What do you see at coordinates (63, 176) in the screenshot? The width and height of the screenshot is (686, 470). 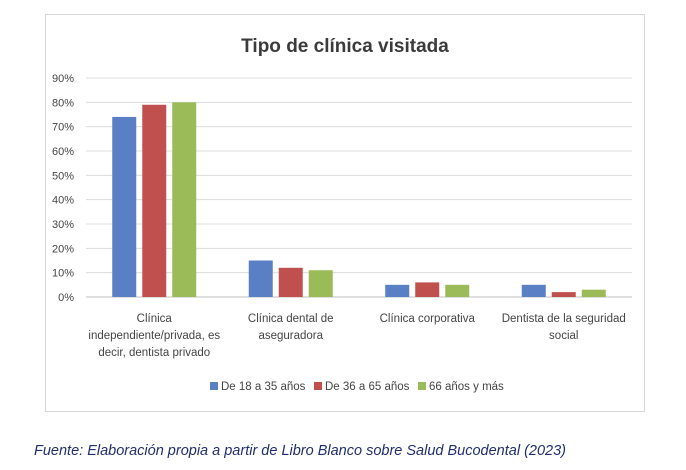 I see `y-tick-label: 50%` at bounding box center [63, 176].